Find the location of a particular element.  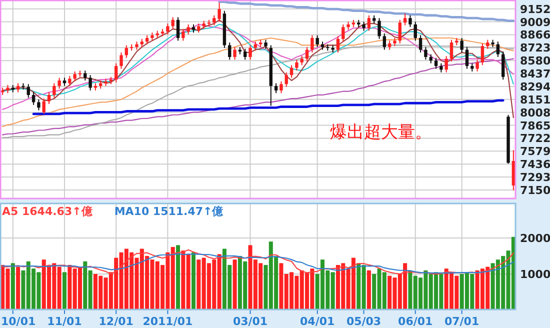

y-tick-label: 8008 is located at coordinates (535, 113).